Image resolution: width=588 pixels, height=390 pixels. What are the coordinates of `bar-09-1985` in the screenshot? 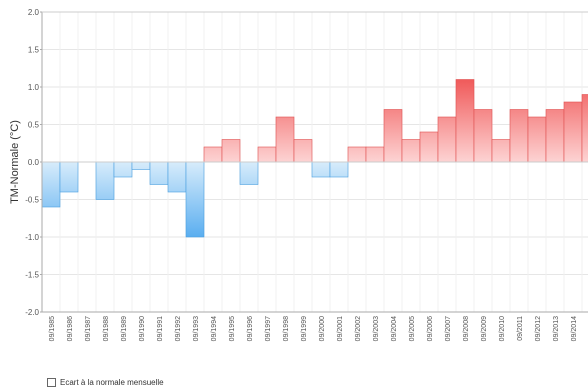 It's located at (51, 184).